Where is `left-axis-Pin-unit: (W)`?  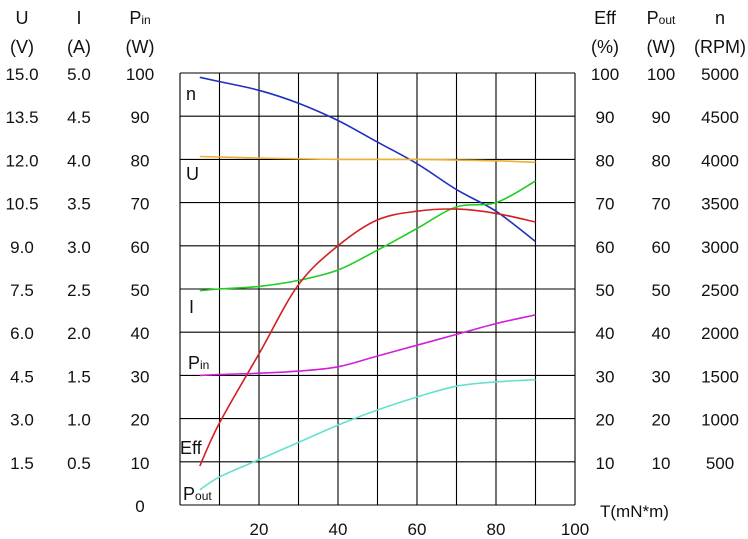
left-axis-Pin-unit: (W) is located at coordinates (140, 47).